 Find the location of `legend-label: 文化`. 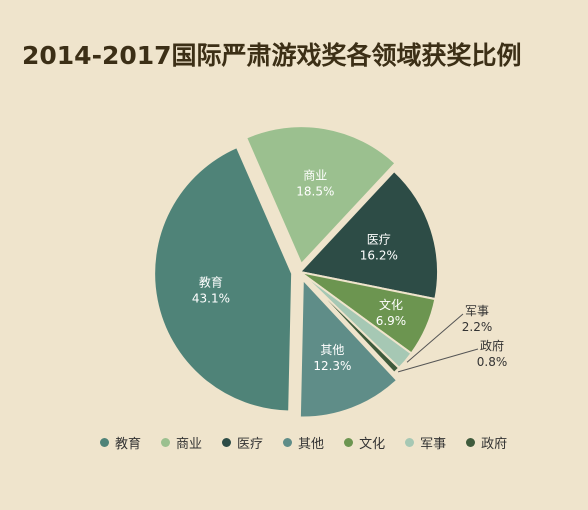

legend-label: 文化 is located at coordinates (372, 444).